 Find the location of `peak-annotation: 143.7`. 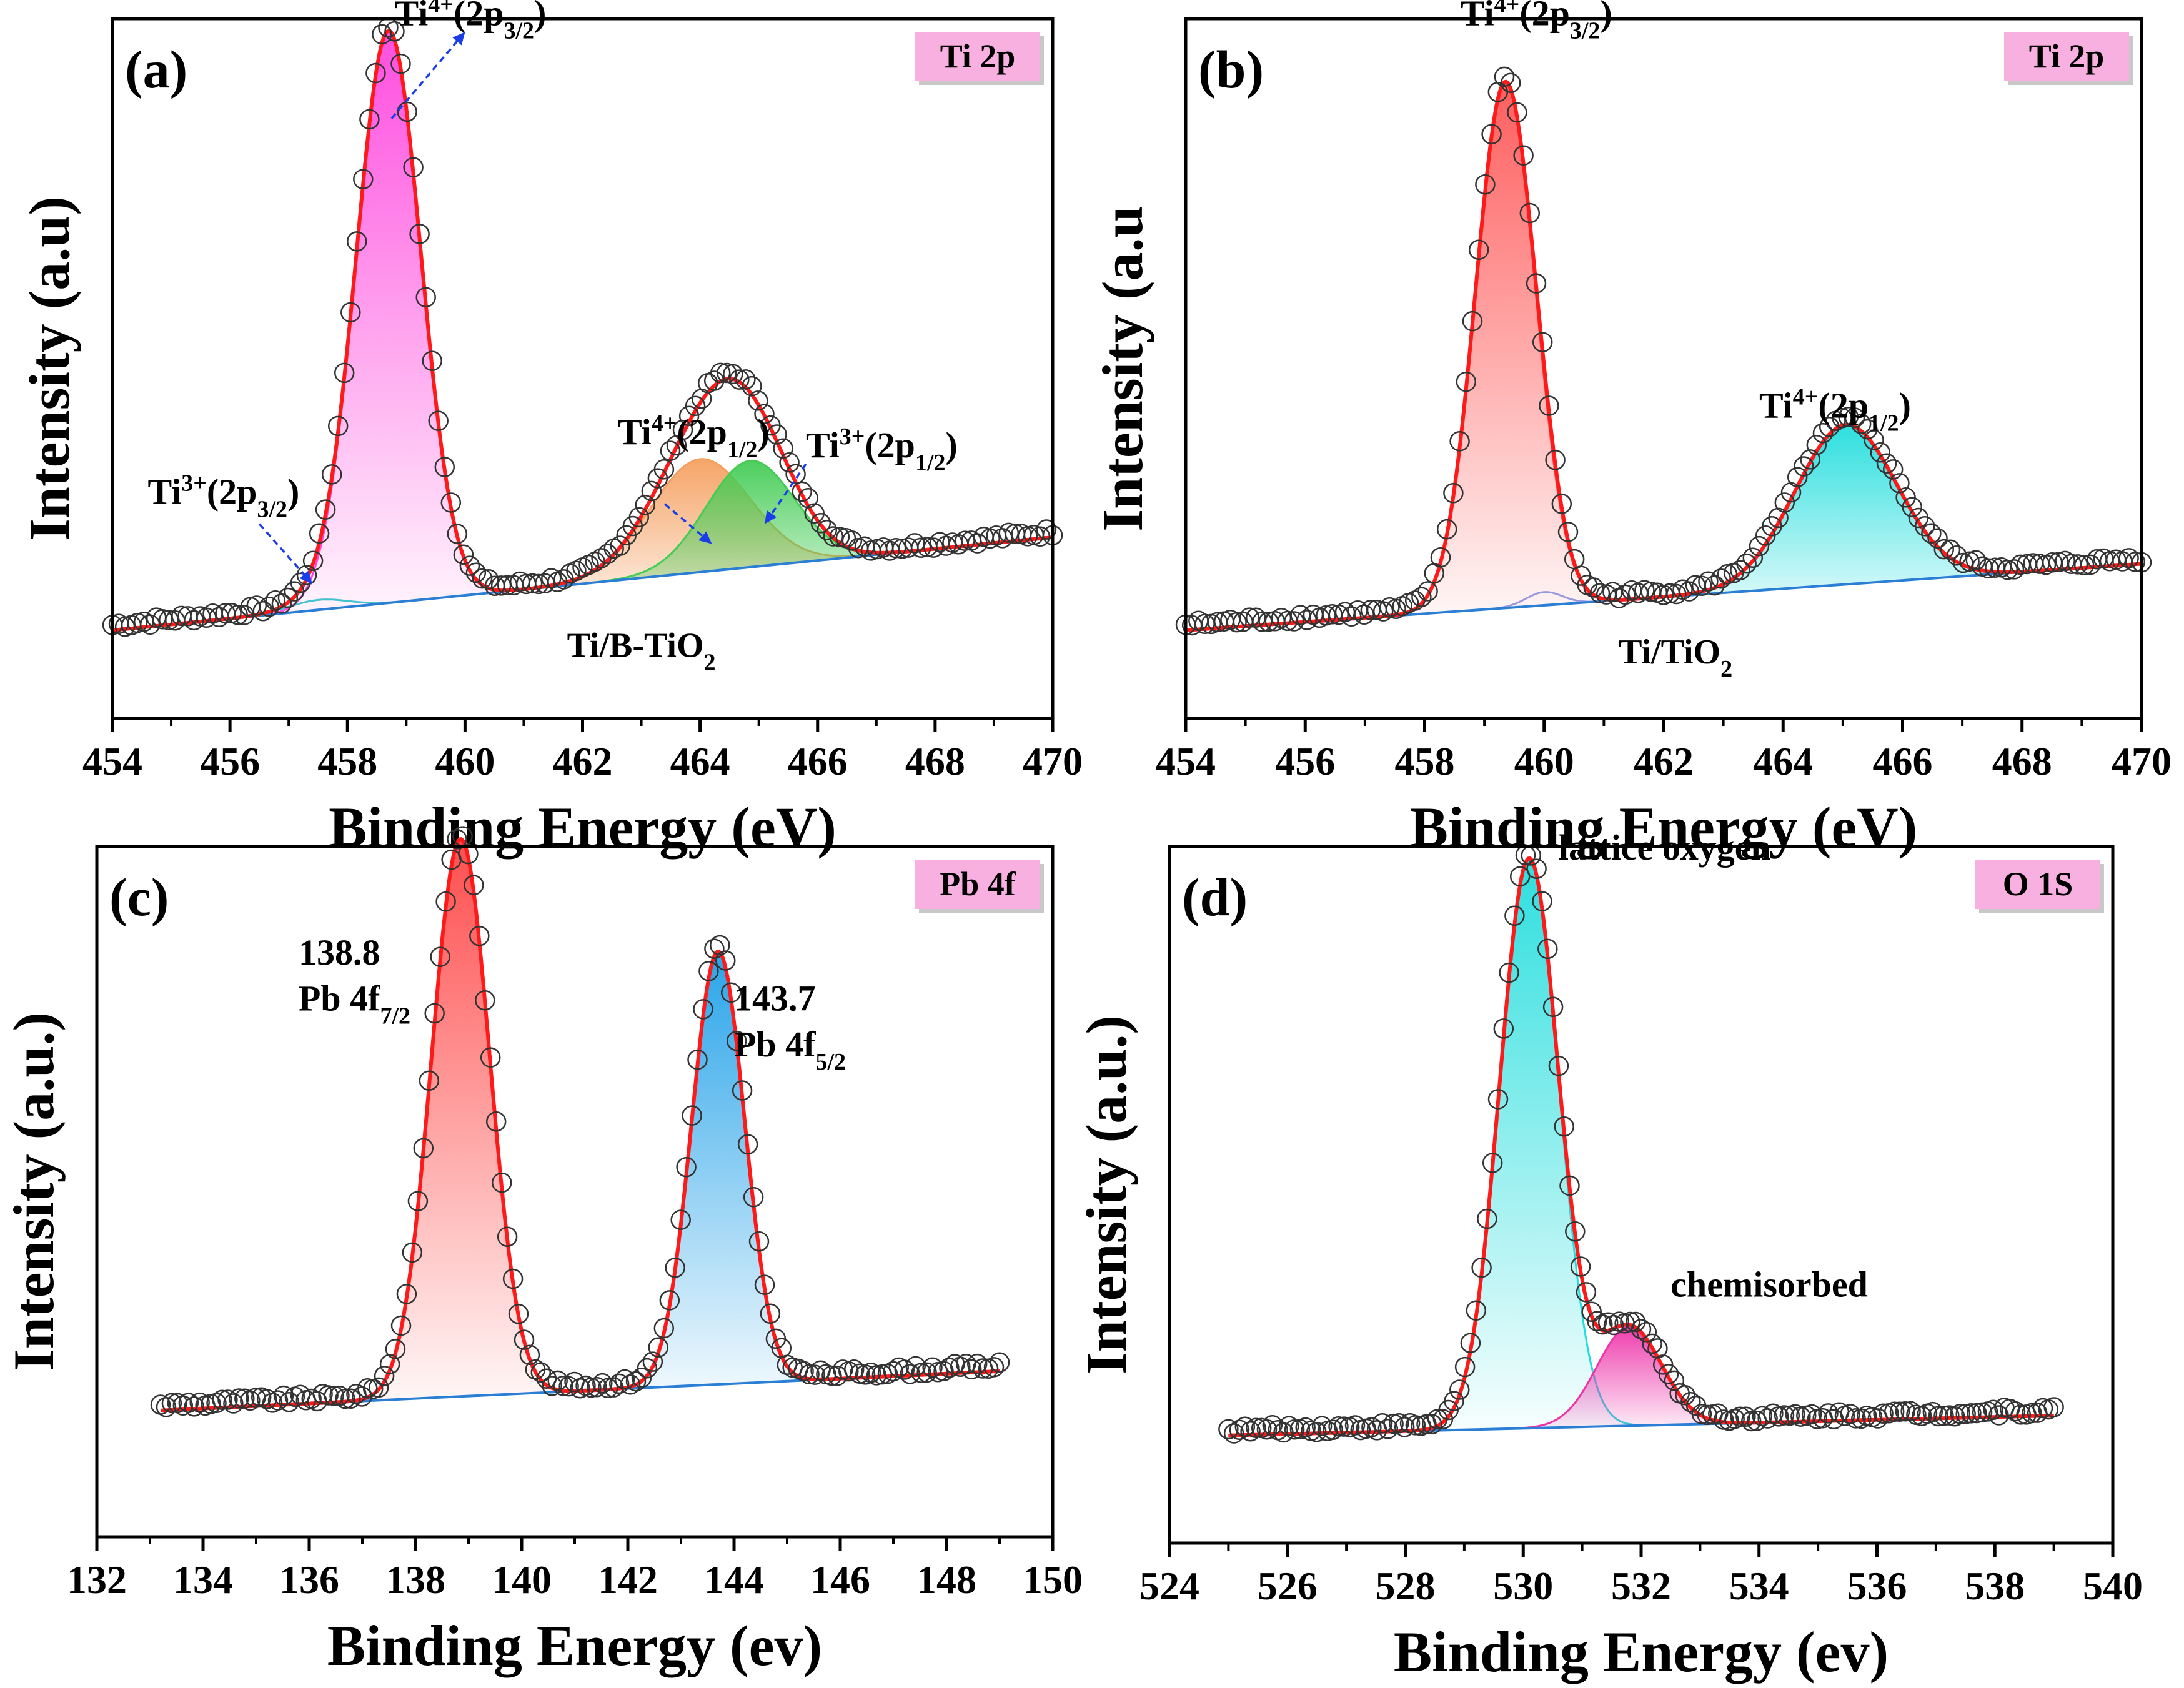

peak-annotation: 143.7 is located at coordinates (775, 998).